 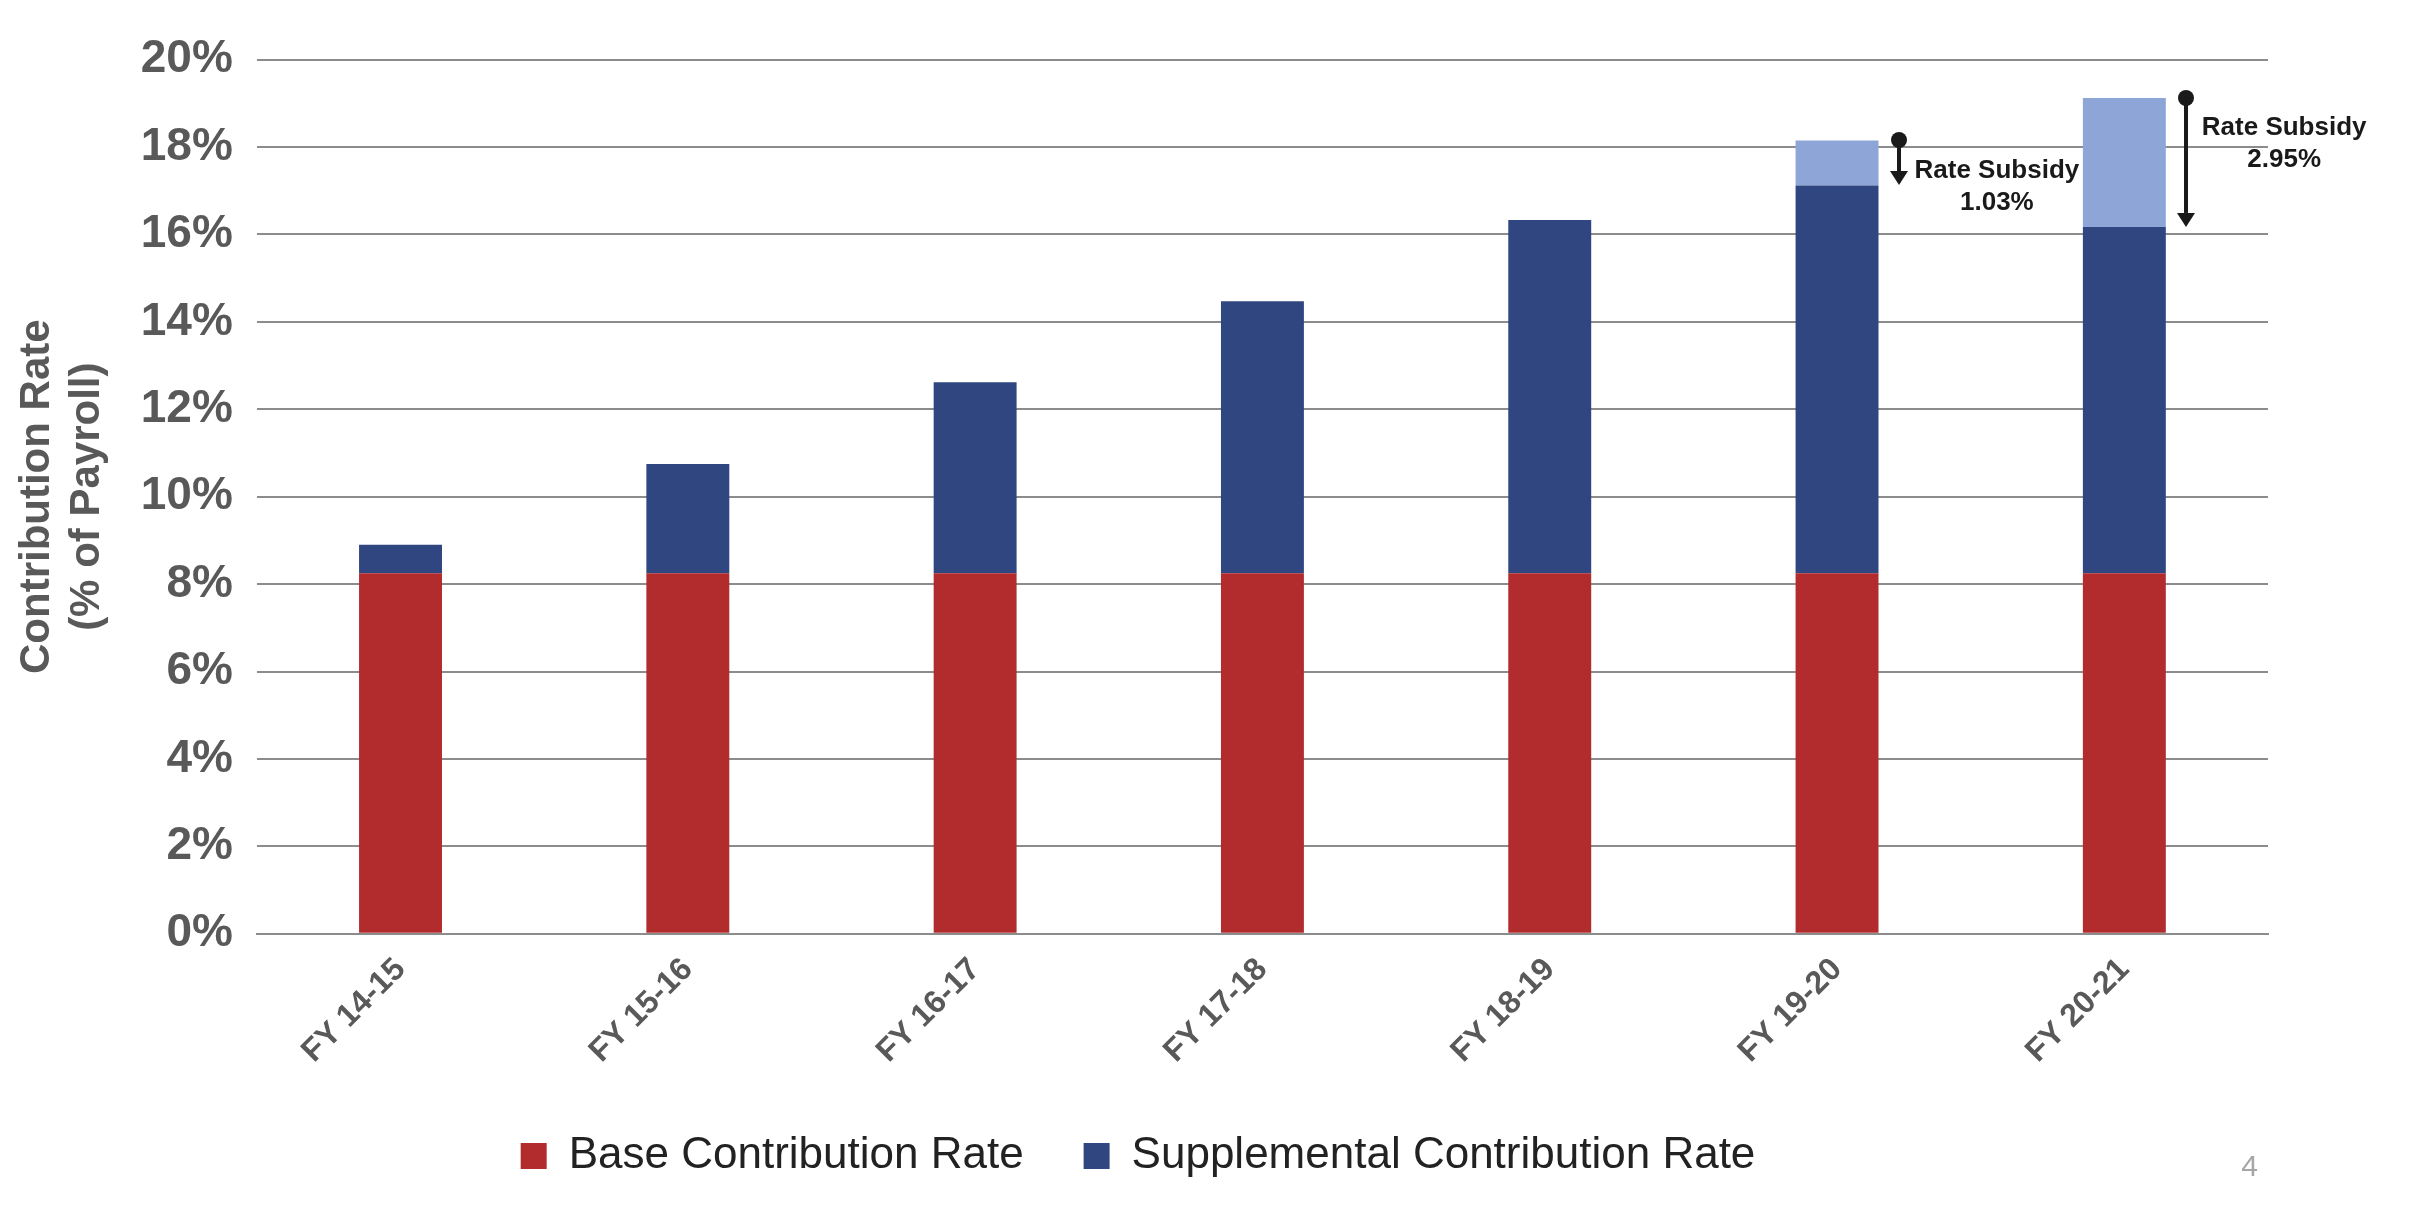 I want to click on text: (% of Payroll), so click(x=85, y=496).